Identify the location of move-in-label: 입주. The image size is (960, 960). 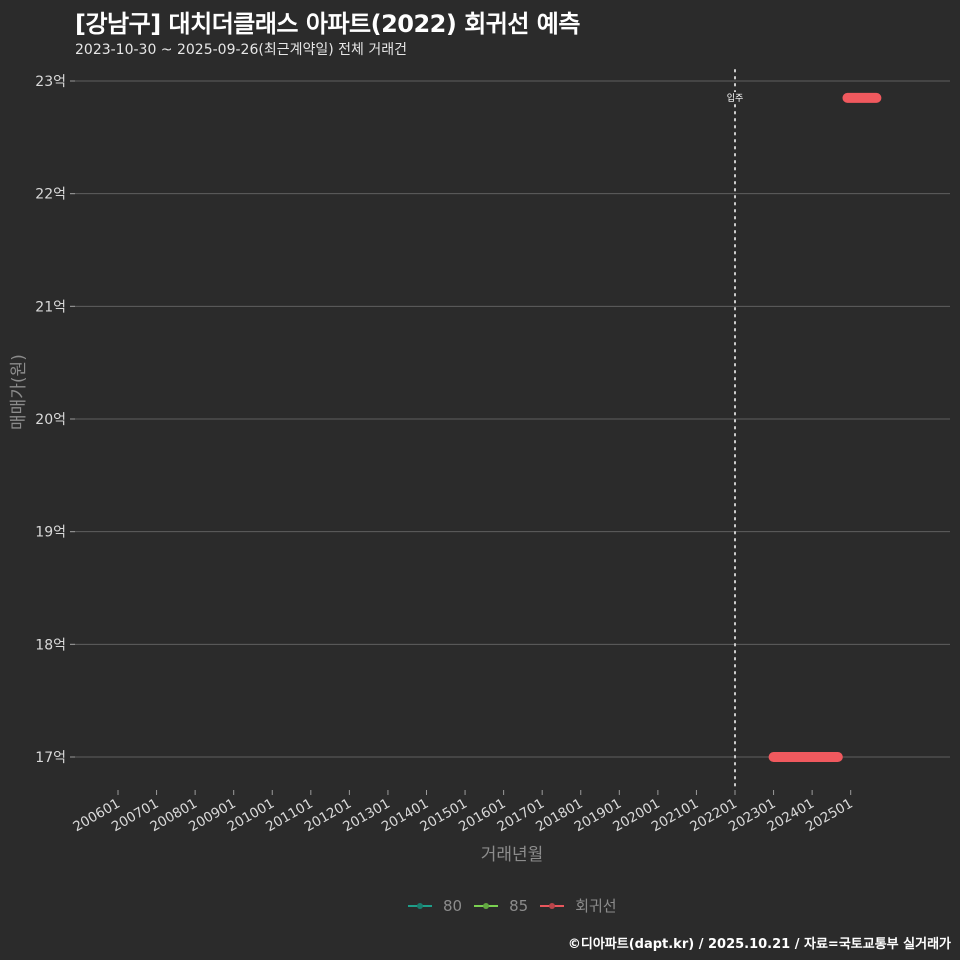
(735, 98).